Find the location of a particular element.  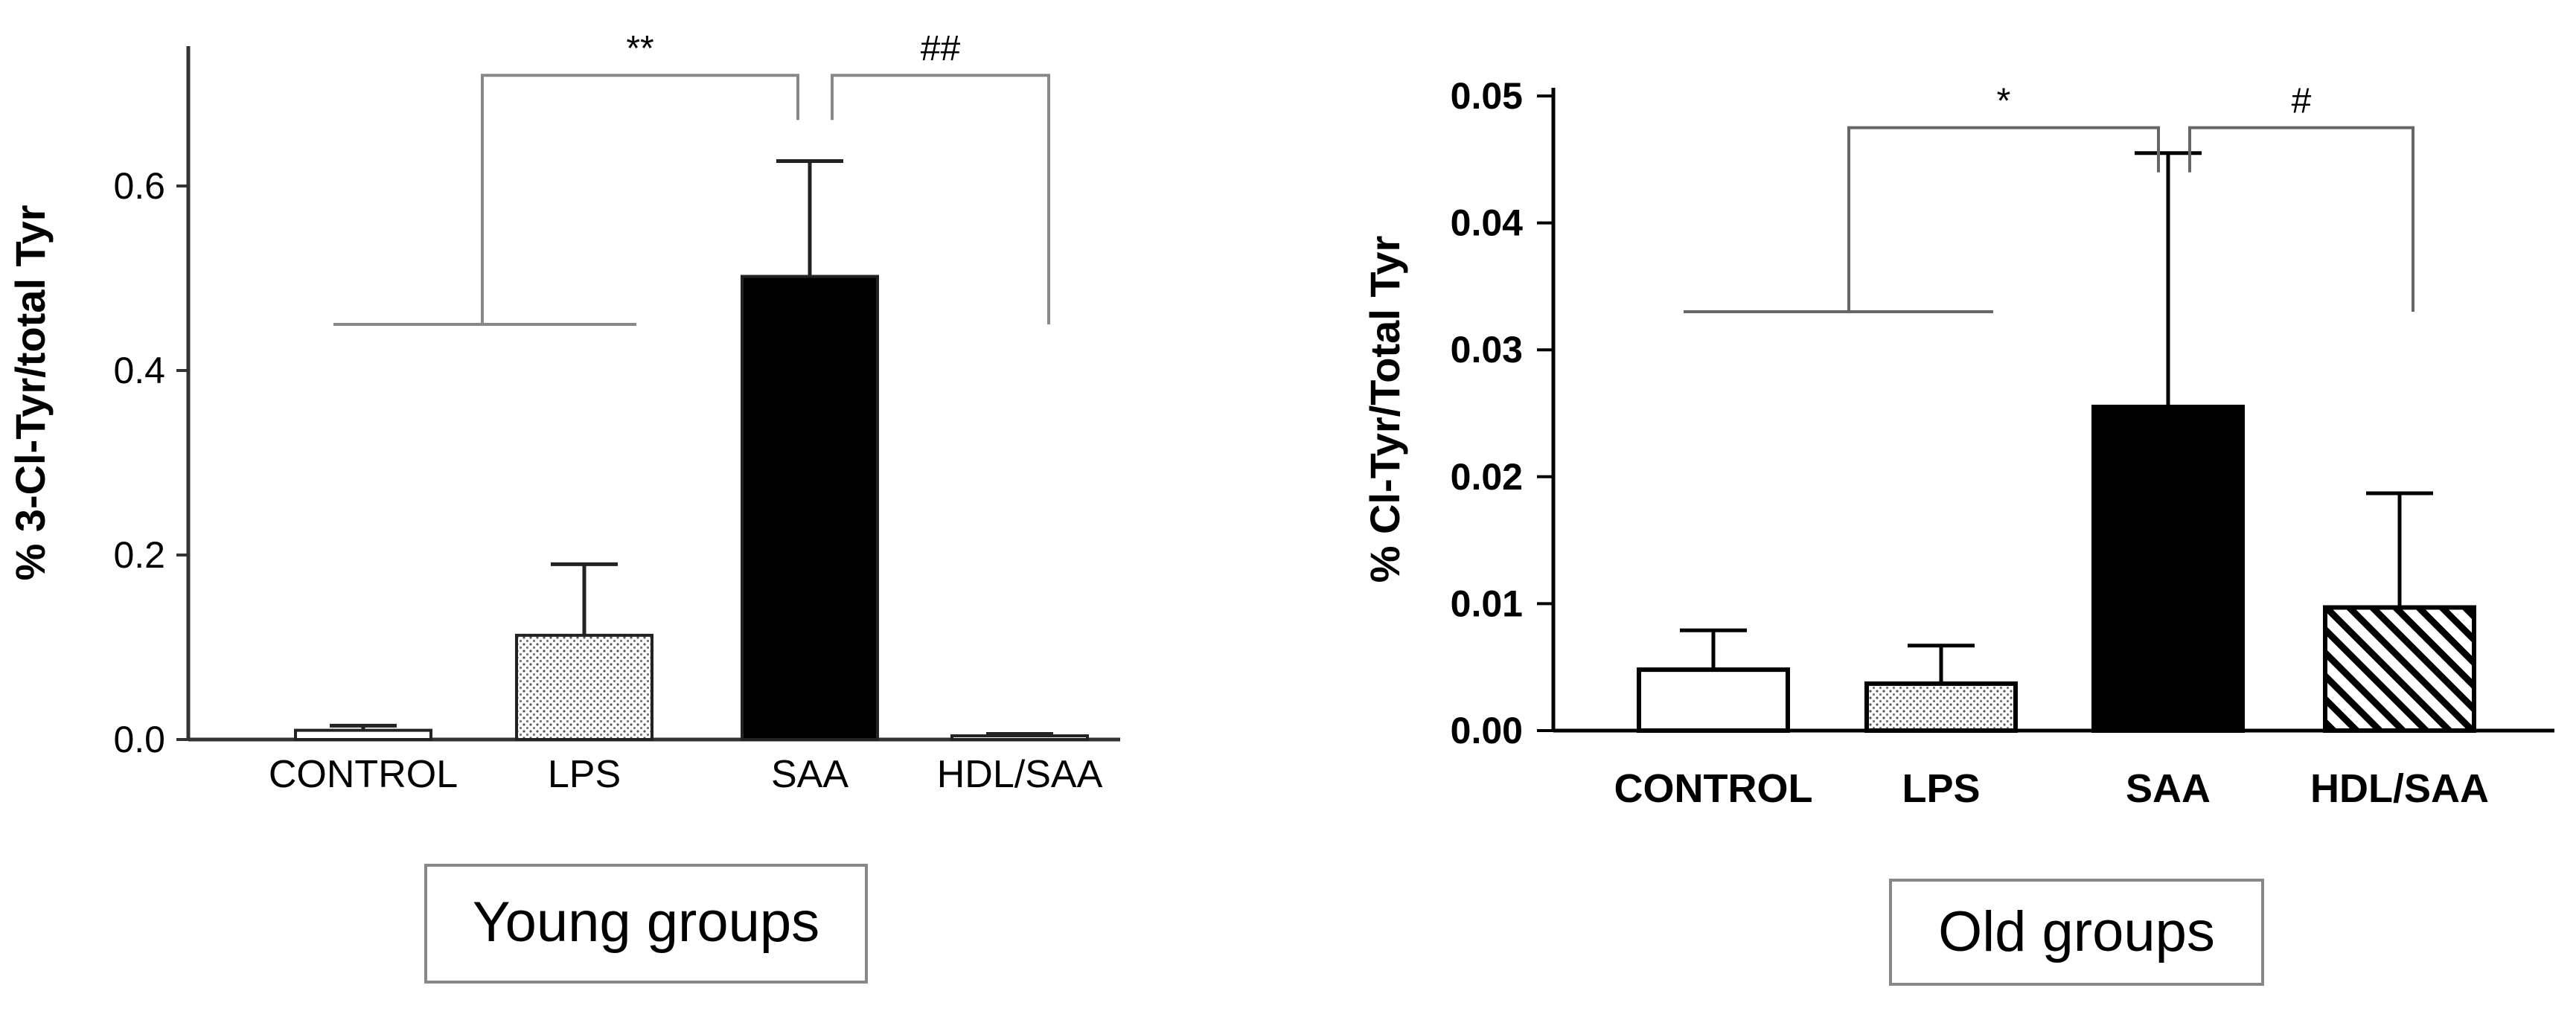

y-tick-label: 0.01 is located at coordinates (1487, 603).